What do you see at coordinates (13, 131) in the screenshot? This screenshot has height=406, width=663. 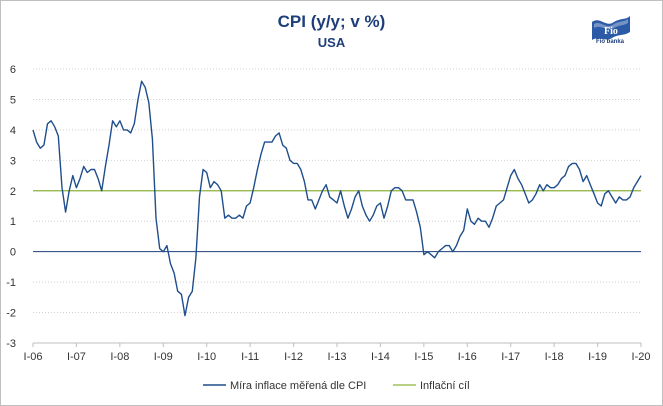 I see `y-tick-label: 4` at bounding box center [13, 131].